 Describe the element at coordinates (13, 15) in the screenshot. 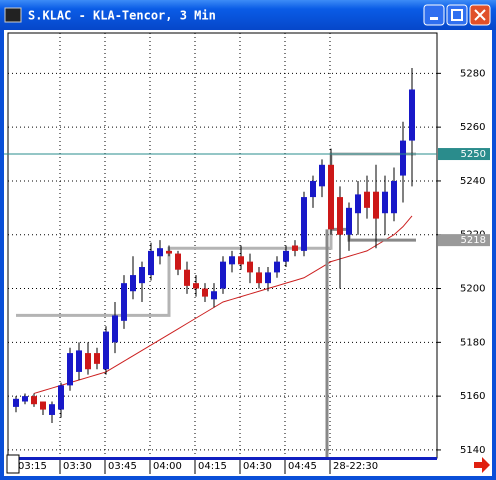

I see `app-icon` at that location.